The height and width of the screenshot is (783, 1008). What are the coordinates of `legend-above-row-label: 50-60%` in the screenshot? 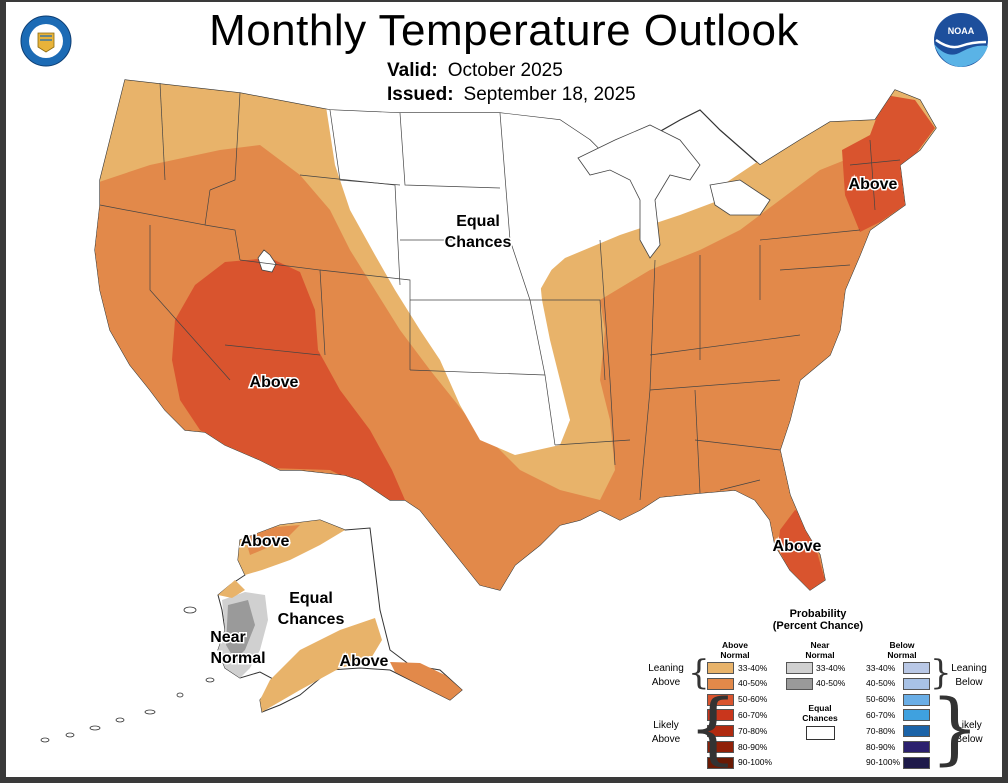 It's located at (753, 699).